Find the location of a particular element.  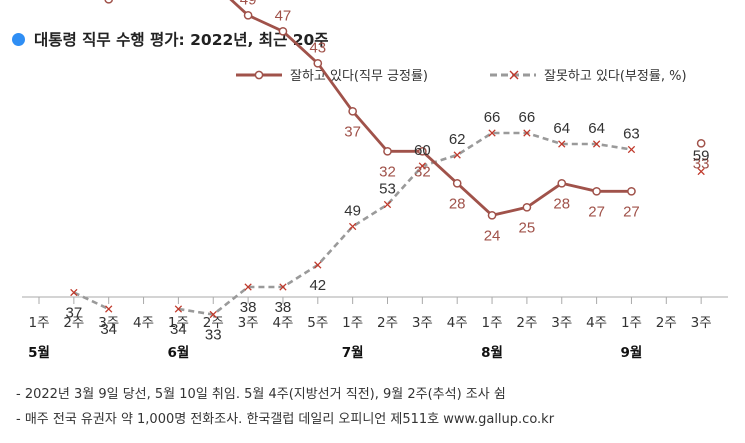

x-tick-label: 5주 is located at coordinates (317, 323).